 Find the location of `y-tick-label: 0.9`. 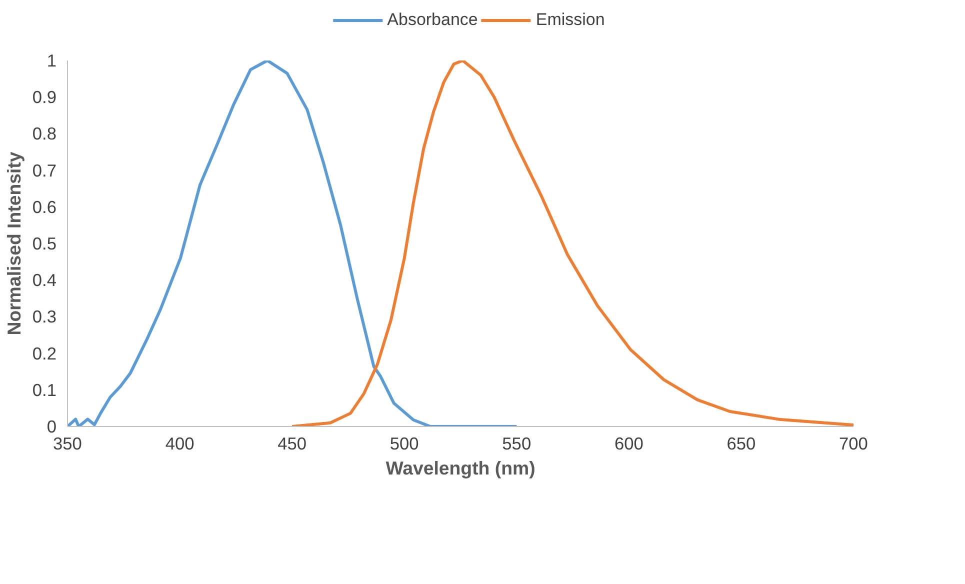

y-tick-label: 0.9 is located at coordinates (44, 97).